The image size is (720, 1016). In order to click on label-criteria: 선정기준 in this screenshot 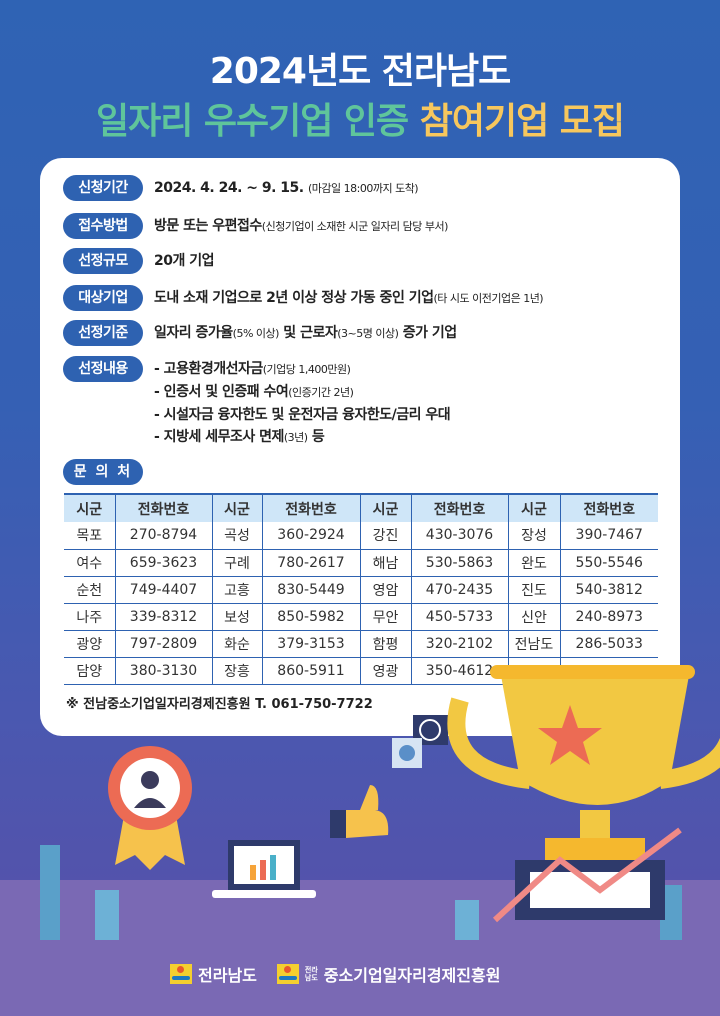, I will do `click(103, 333)`.